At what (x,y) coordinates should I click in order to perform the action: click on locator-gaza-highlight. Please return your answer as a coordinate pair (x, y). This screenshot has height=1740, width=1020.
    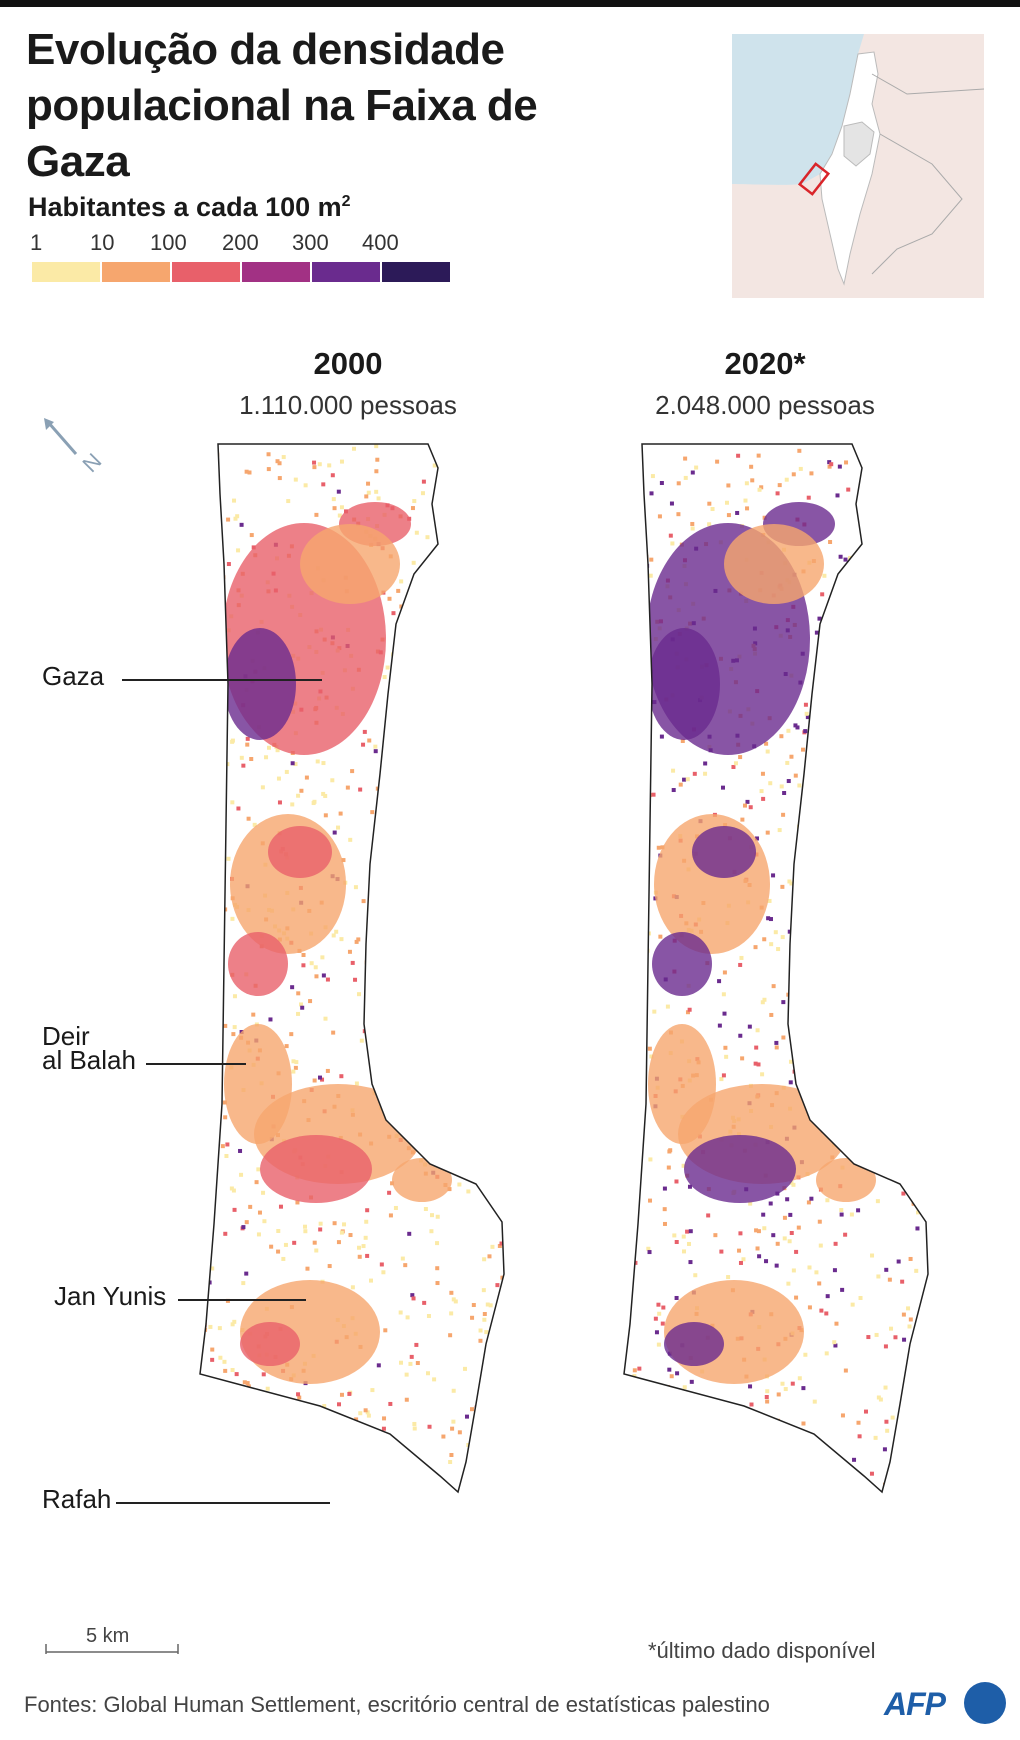
    Looking at the image, I should click on (814, 179).